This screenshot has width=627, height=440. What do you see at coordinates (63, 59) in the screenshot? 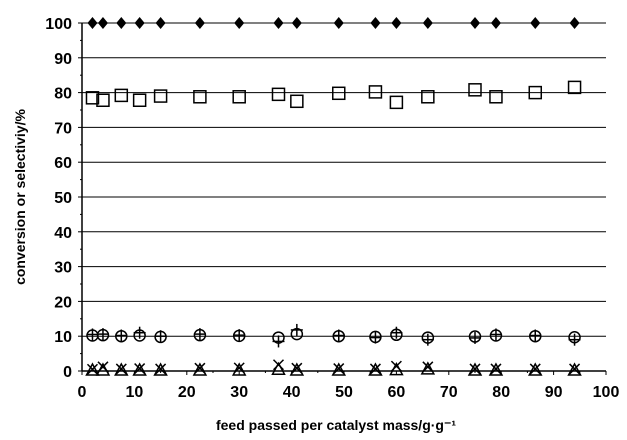
I see `y-tick-label: 90` at bounding box center [63, 59].